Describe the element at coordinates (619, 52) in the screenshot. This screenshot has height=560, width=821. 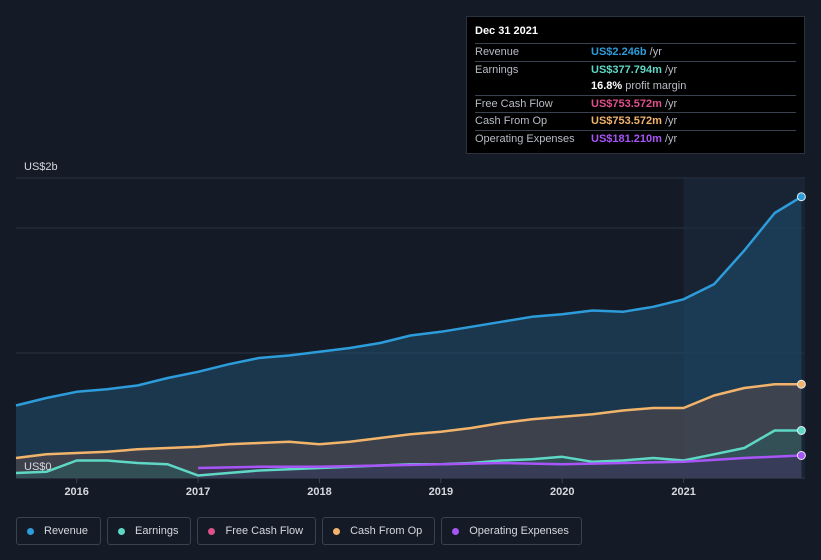
I see `tooltip-row-value: US$2.246b` at that location.